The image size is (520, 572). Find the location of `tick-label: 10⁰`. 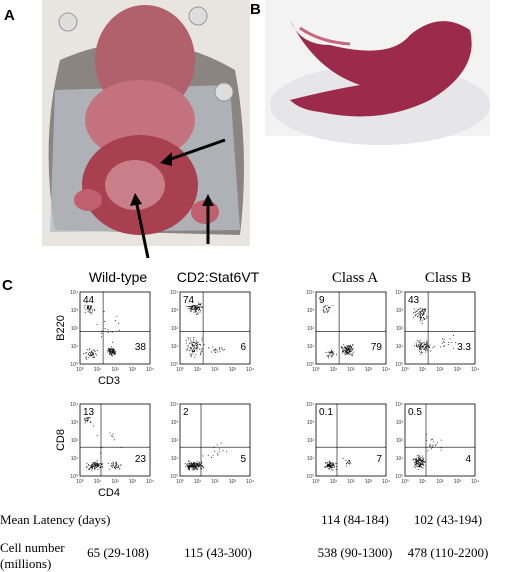

tick-label: 10⁰ is located at coordinates (310, 365).